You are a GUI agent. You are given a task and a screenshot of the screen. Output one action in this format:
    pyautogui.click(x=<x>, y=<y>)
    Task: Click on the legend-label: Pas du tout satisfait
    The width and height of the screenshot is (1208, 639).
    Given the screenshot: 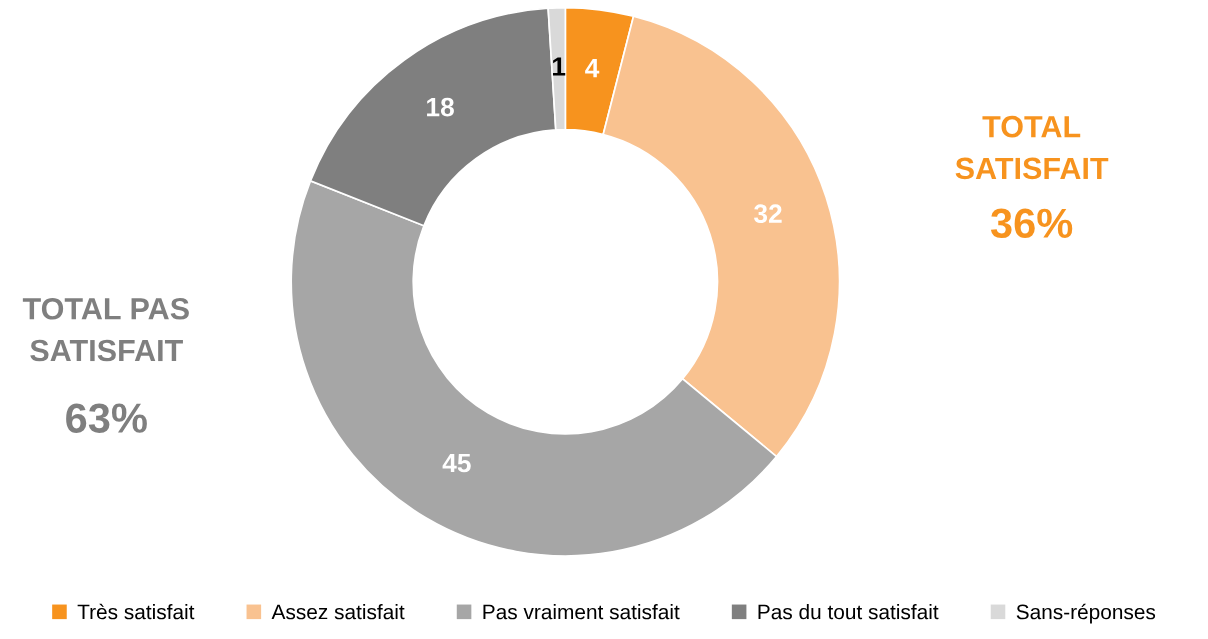 What is the action you would take?
    pyautogui.click(x=848, y=612)
    